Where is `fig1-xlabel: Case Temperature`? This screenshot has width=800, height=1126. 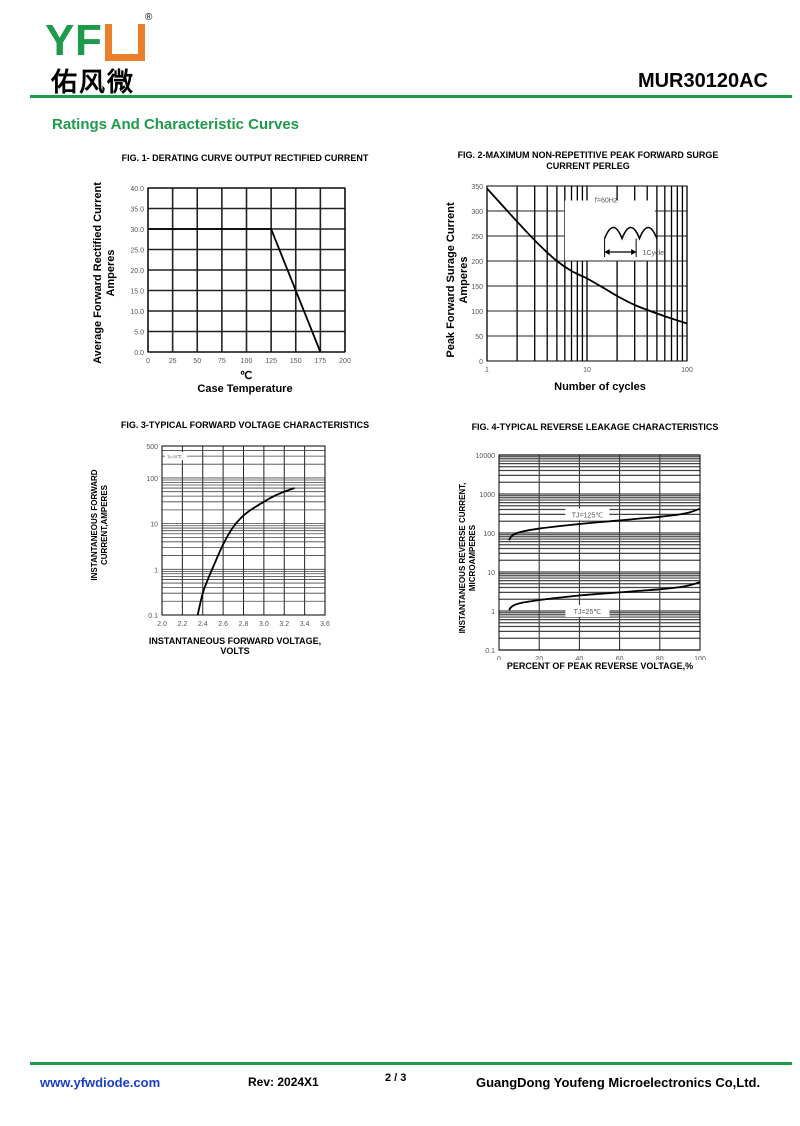
fig1-xlabel: Case Temperature is located at coordinates (245, 389).